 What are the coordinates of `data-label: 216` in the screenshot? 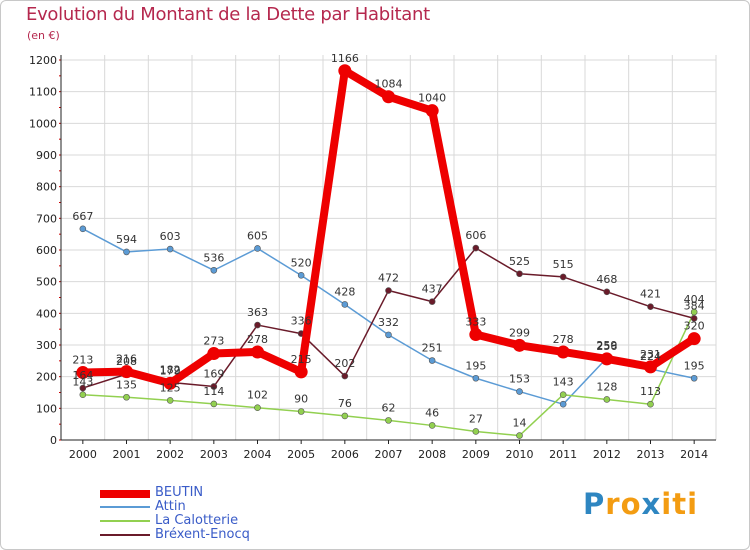 It's located at (126, 359).